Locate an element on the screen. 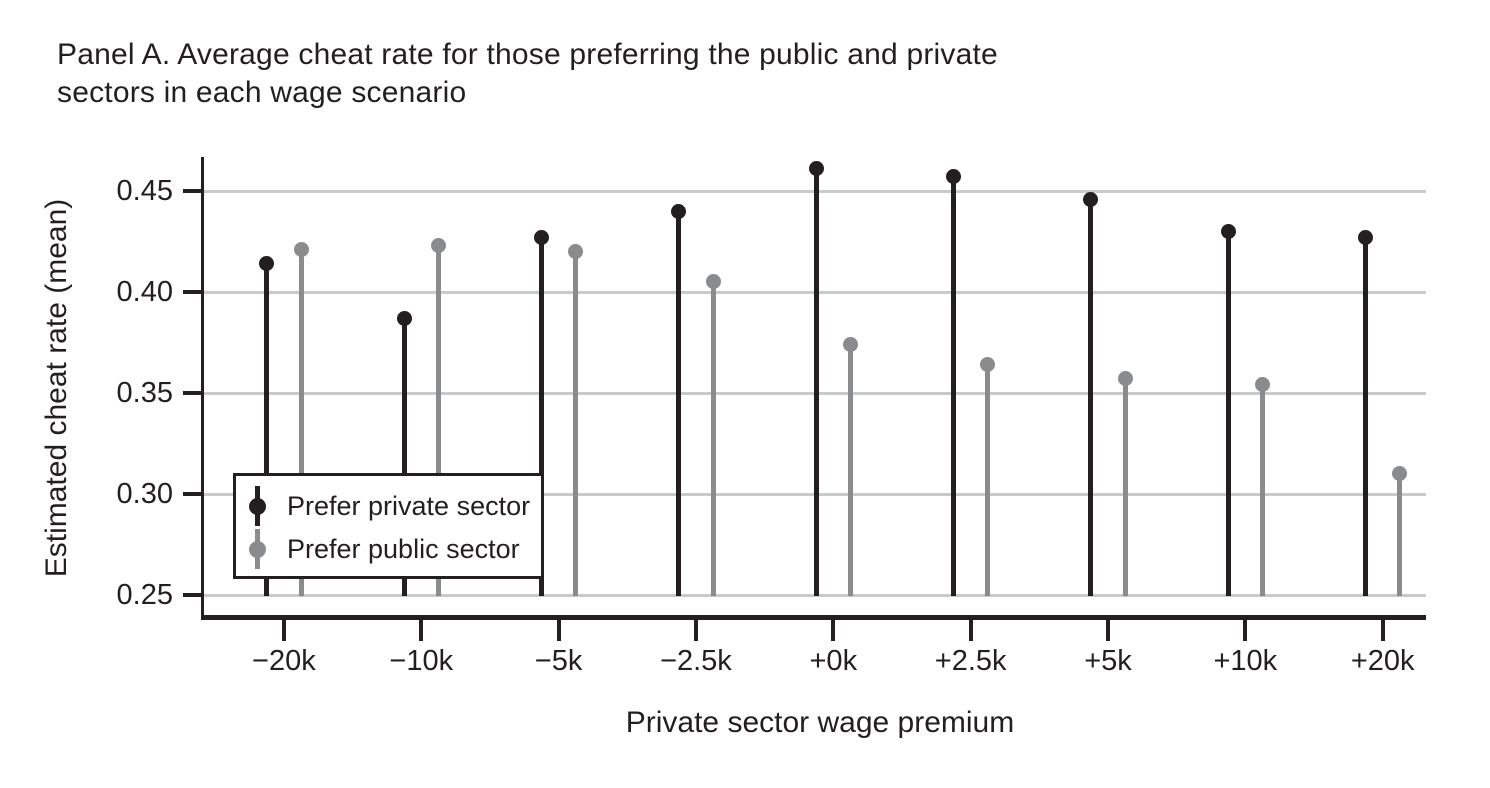  lollipop-stem-public-p5k is located at coordinates (1125, 487).